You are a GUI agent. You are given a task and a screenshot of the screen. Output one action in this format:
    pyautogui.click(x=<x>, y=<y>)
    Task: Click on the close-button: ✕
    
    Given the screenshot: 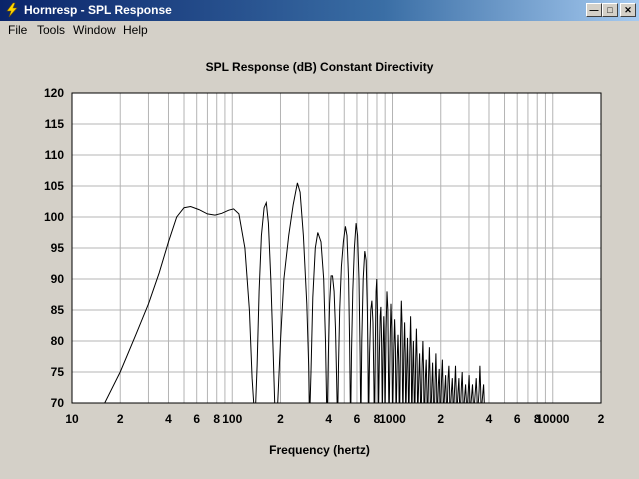 What is the action you would take?
    pyautogui.click(x=628, y=10)
    